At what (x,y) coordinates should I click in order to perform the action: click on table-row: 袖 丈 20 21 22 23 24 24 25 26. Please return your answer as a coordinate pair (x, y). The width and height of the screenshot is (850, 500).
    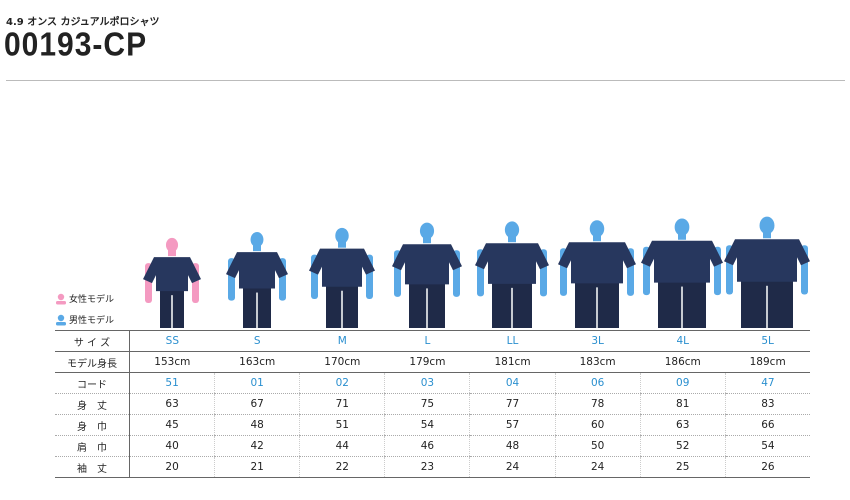
    Looking at the image, I should click on (432, 467).